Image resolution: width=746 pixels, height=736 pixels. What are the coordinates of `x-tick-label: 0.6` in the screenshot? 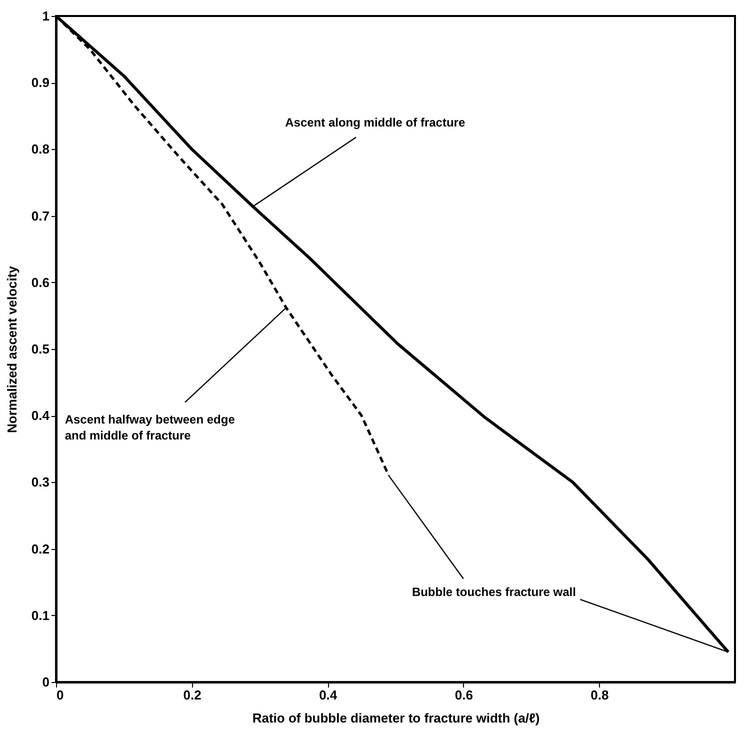 It's located at (463, 695).